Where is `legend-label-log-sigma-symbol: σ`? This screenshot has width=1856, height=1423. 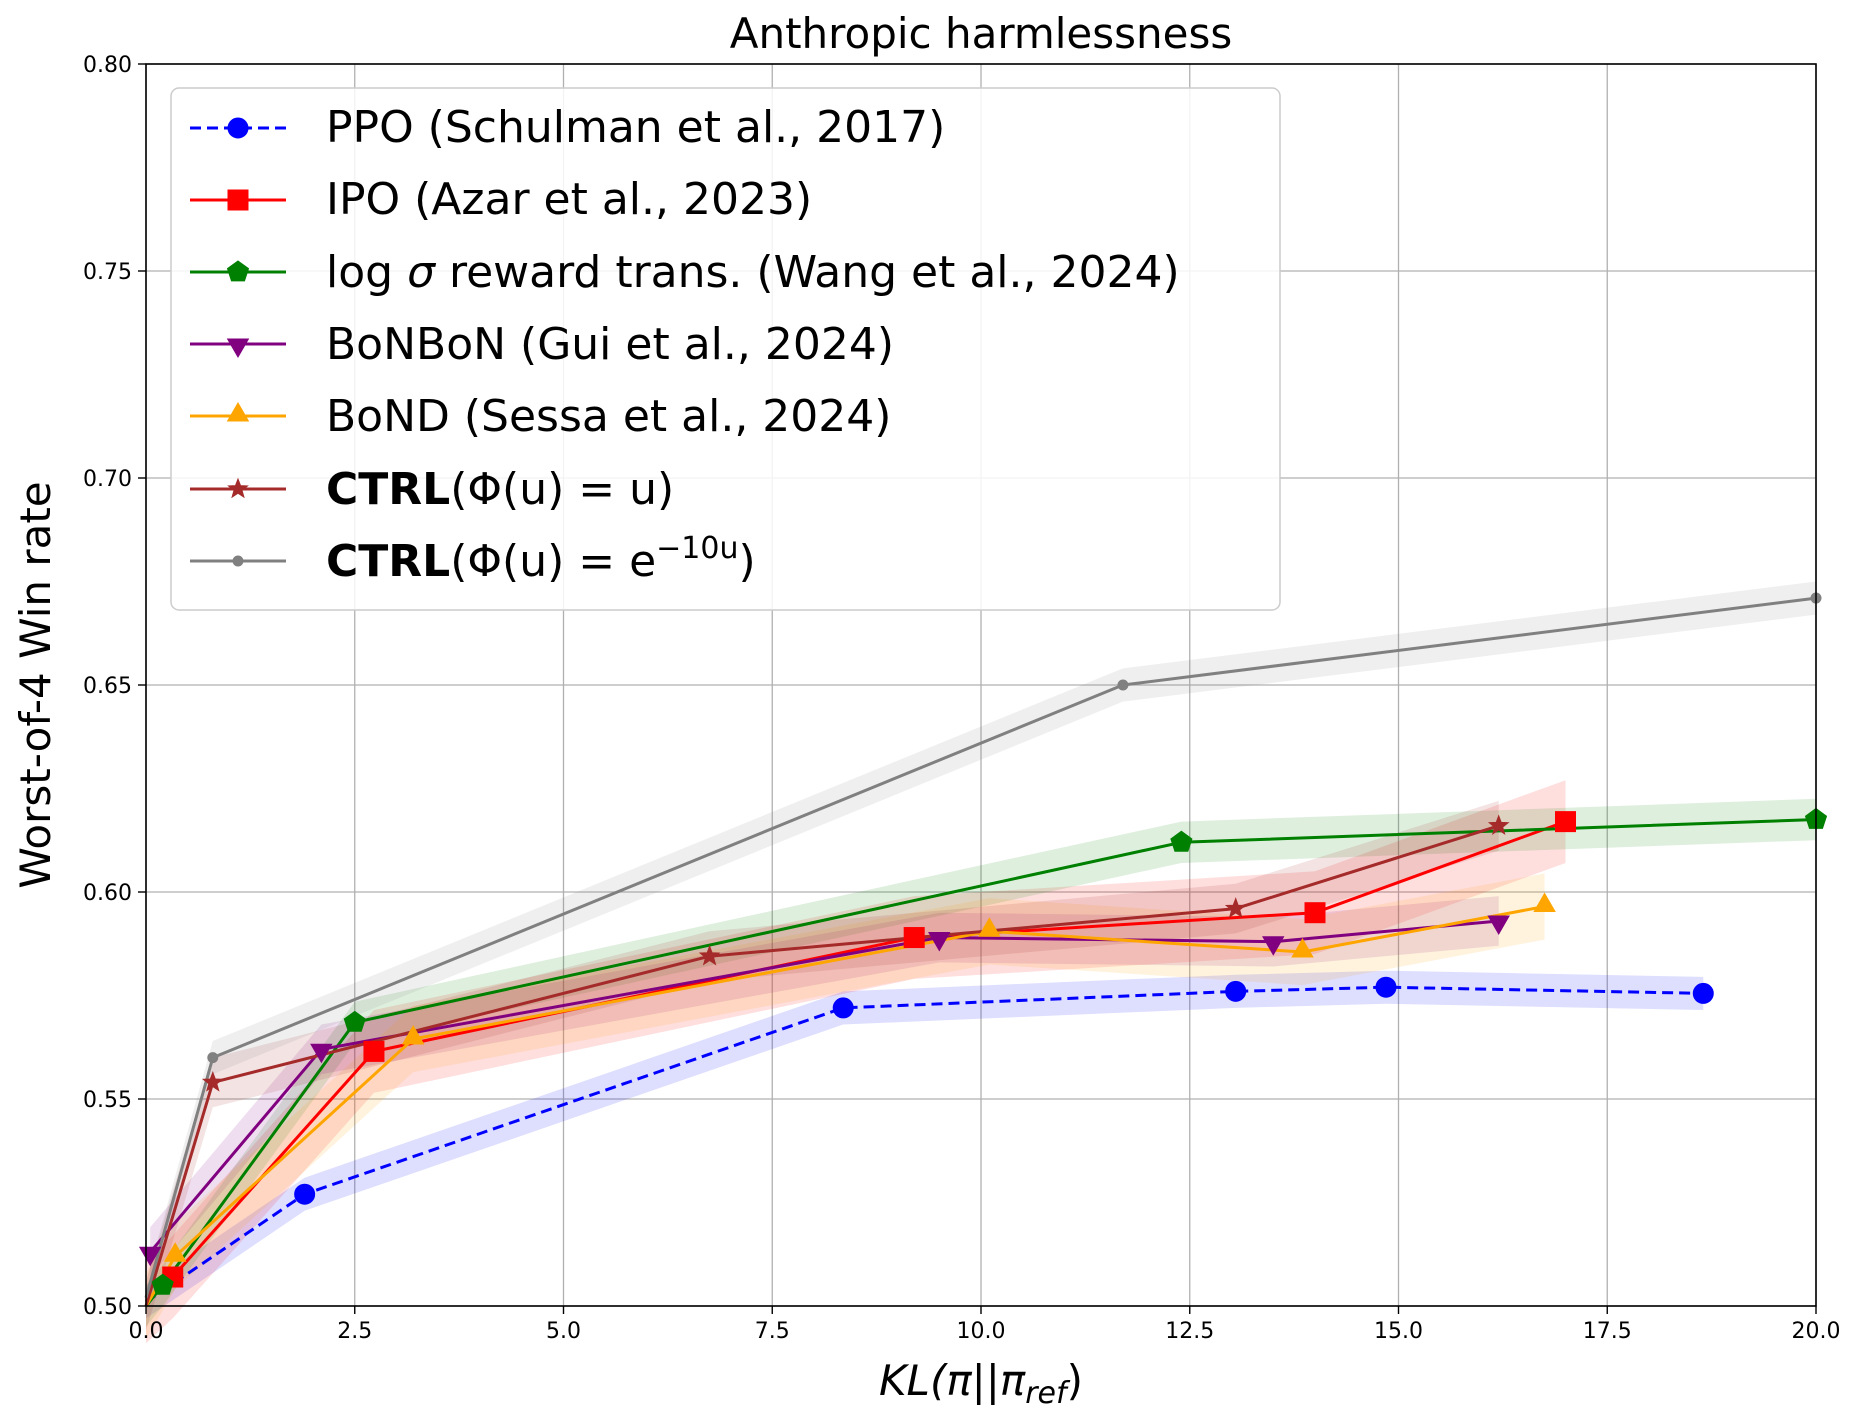 legend-label-log-sigma-symbol: σ is located at coordinates (421, 272).